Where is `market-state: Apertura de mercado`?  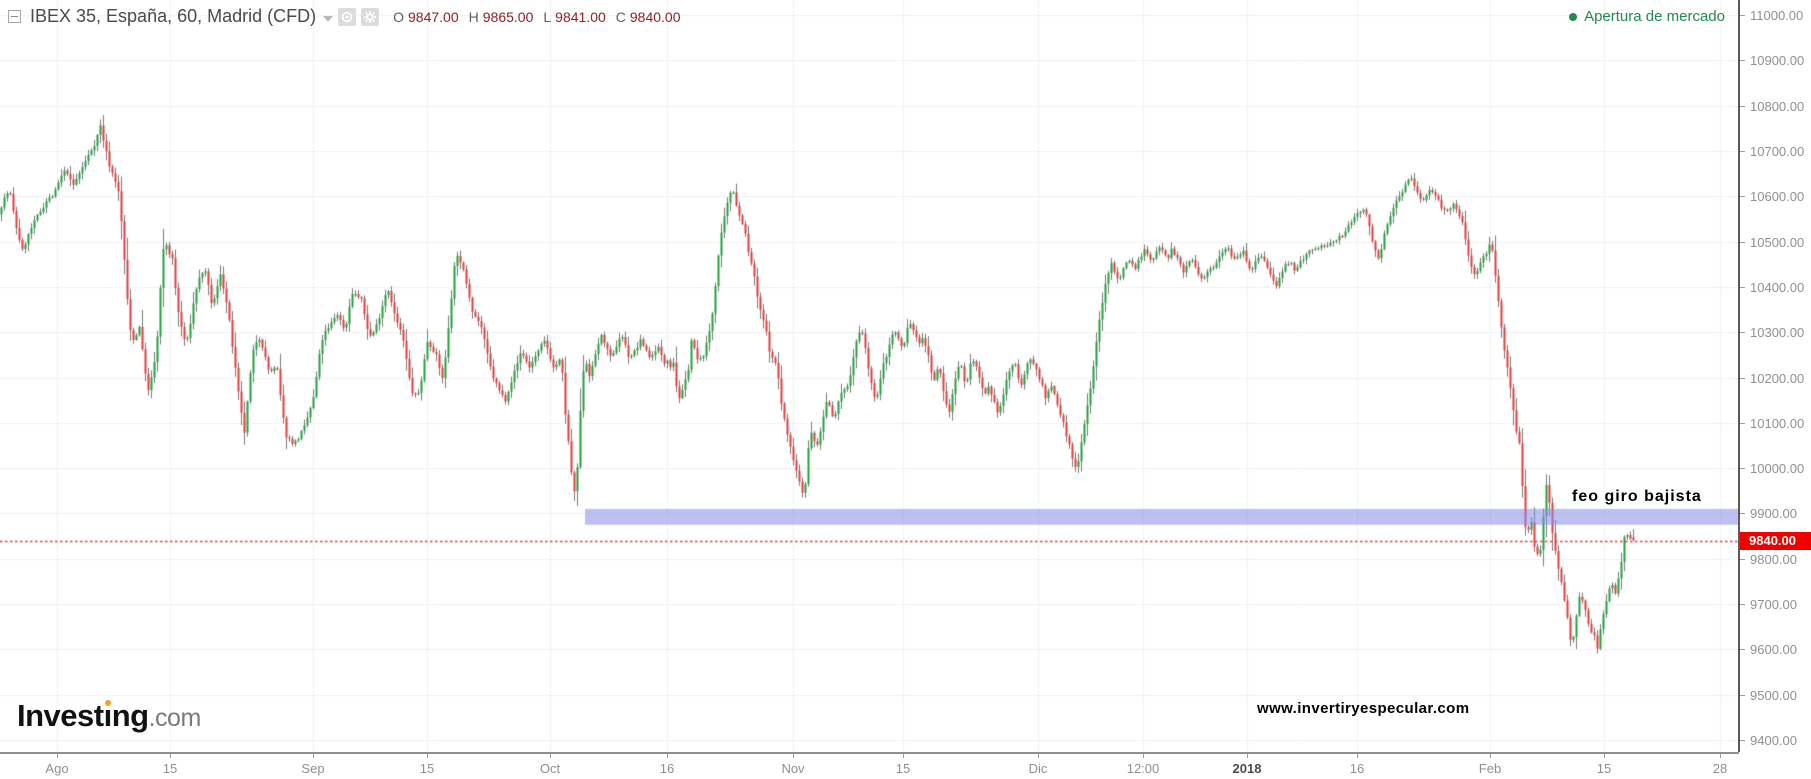
market-state: Apertura de mercado is located at coordinates (1647, 16).